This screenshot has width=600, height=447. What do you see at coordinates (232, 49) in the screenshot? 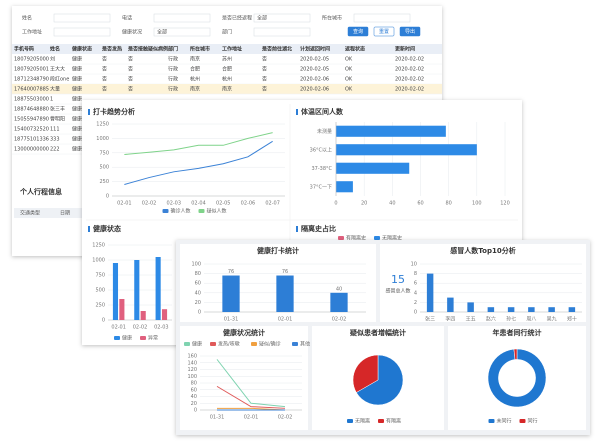
I see `column-header: 工作地址` at bounding box center [232, 49].